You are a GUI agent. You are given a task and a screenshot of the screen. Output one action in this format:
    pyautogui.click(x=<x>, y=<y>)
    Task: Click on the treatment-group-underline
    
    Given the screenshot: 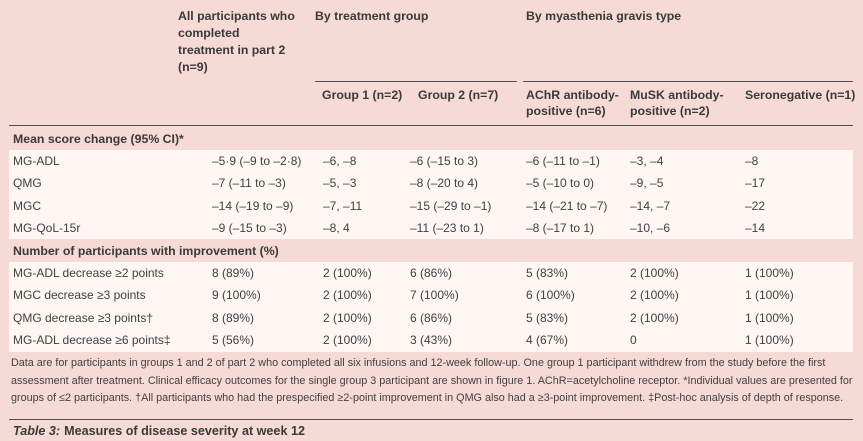 What is the action you would take?
    pyautogui.click(x=416, y=81)
    